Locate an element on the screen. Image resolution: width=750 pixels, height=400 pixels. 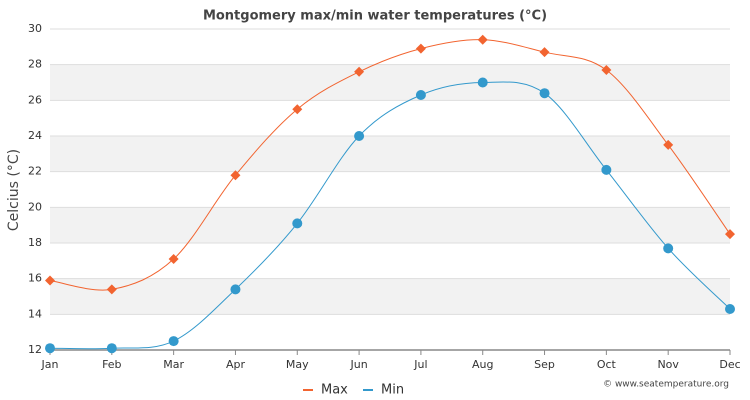
credit: © www.seatemperature.org is located at coordinates (666, 385).